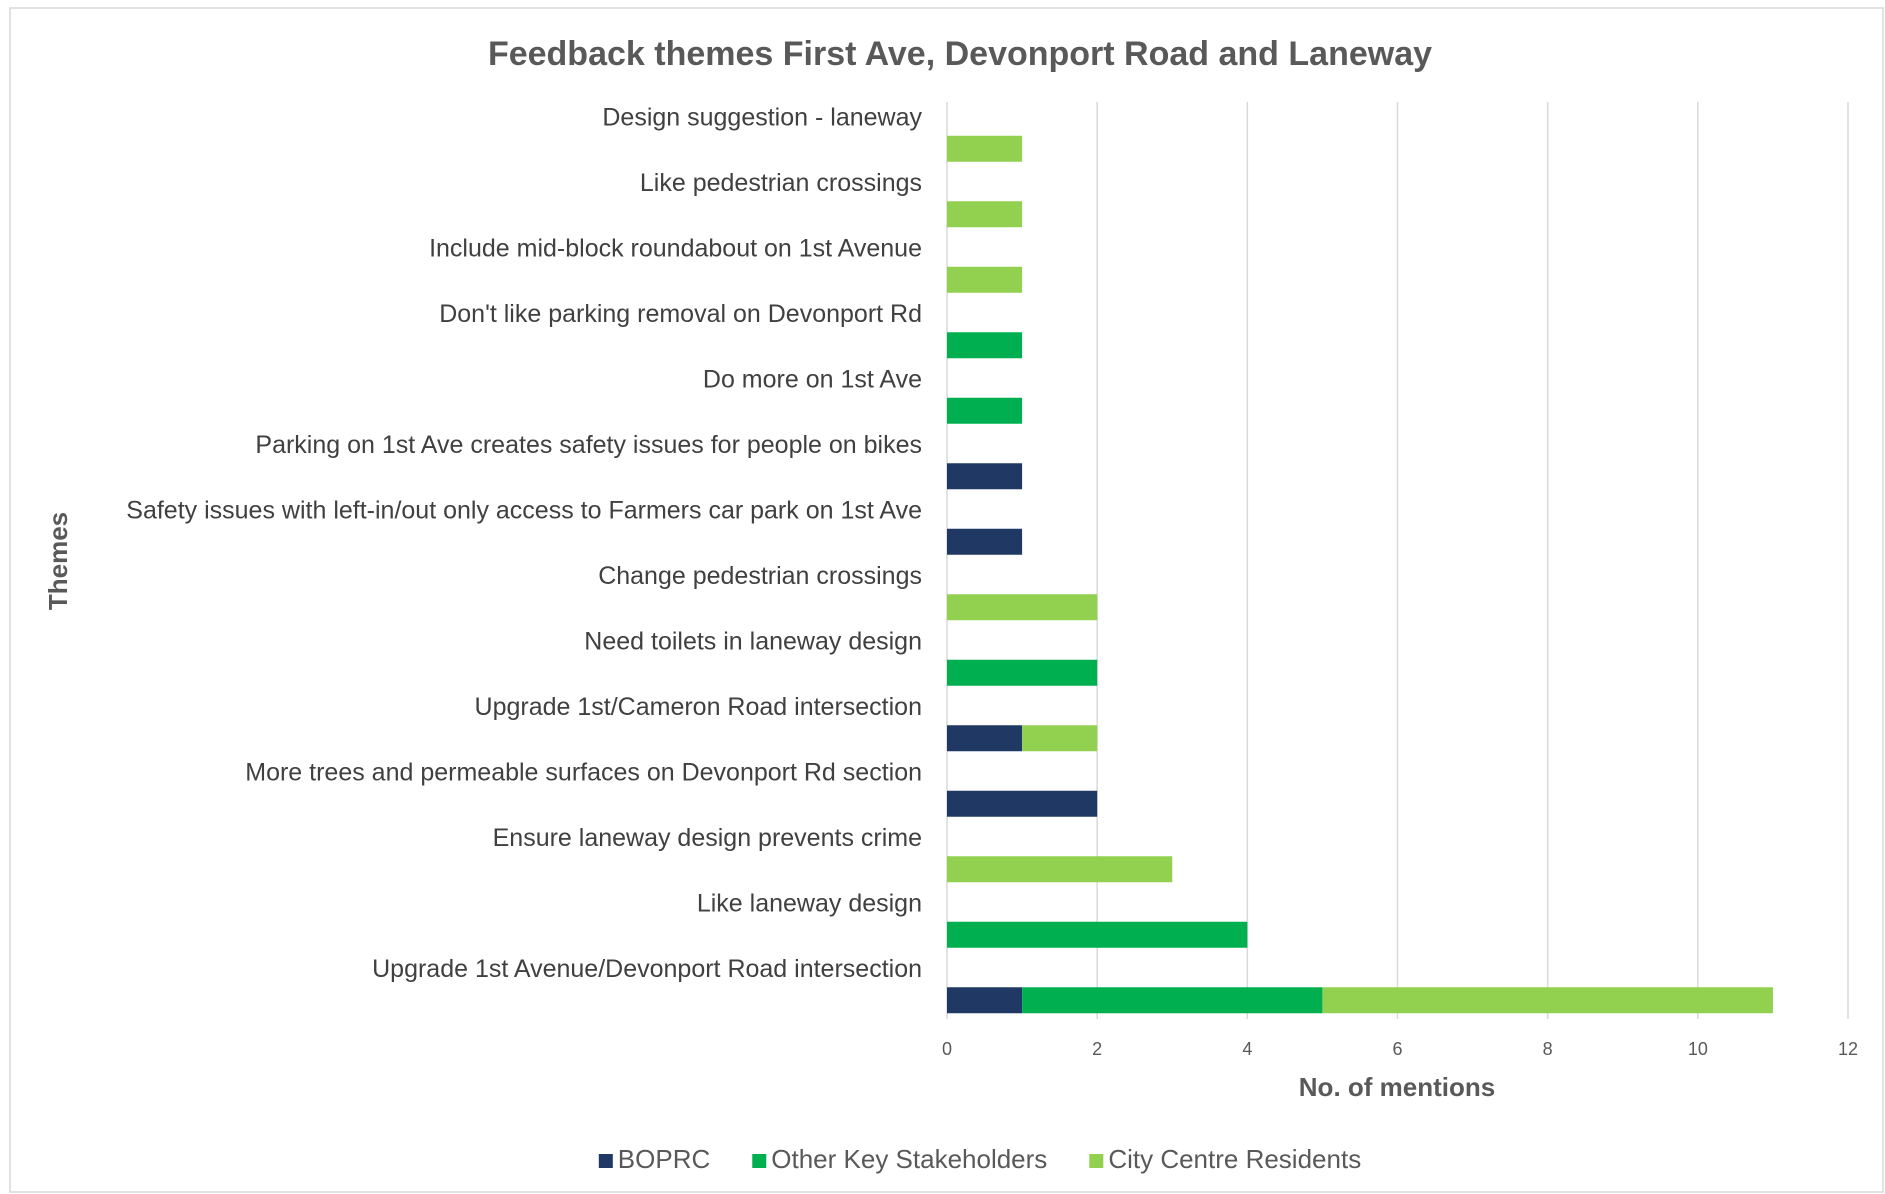  What do you see at coordinates (753, 641) in the screenshot?
I see `y-tick-label: Need toilets in laneway design` at bounding box center [753, 641].